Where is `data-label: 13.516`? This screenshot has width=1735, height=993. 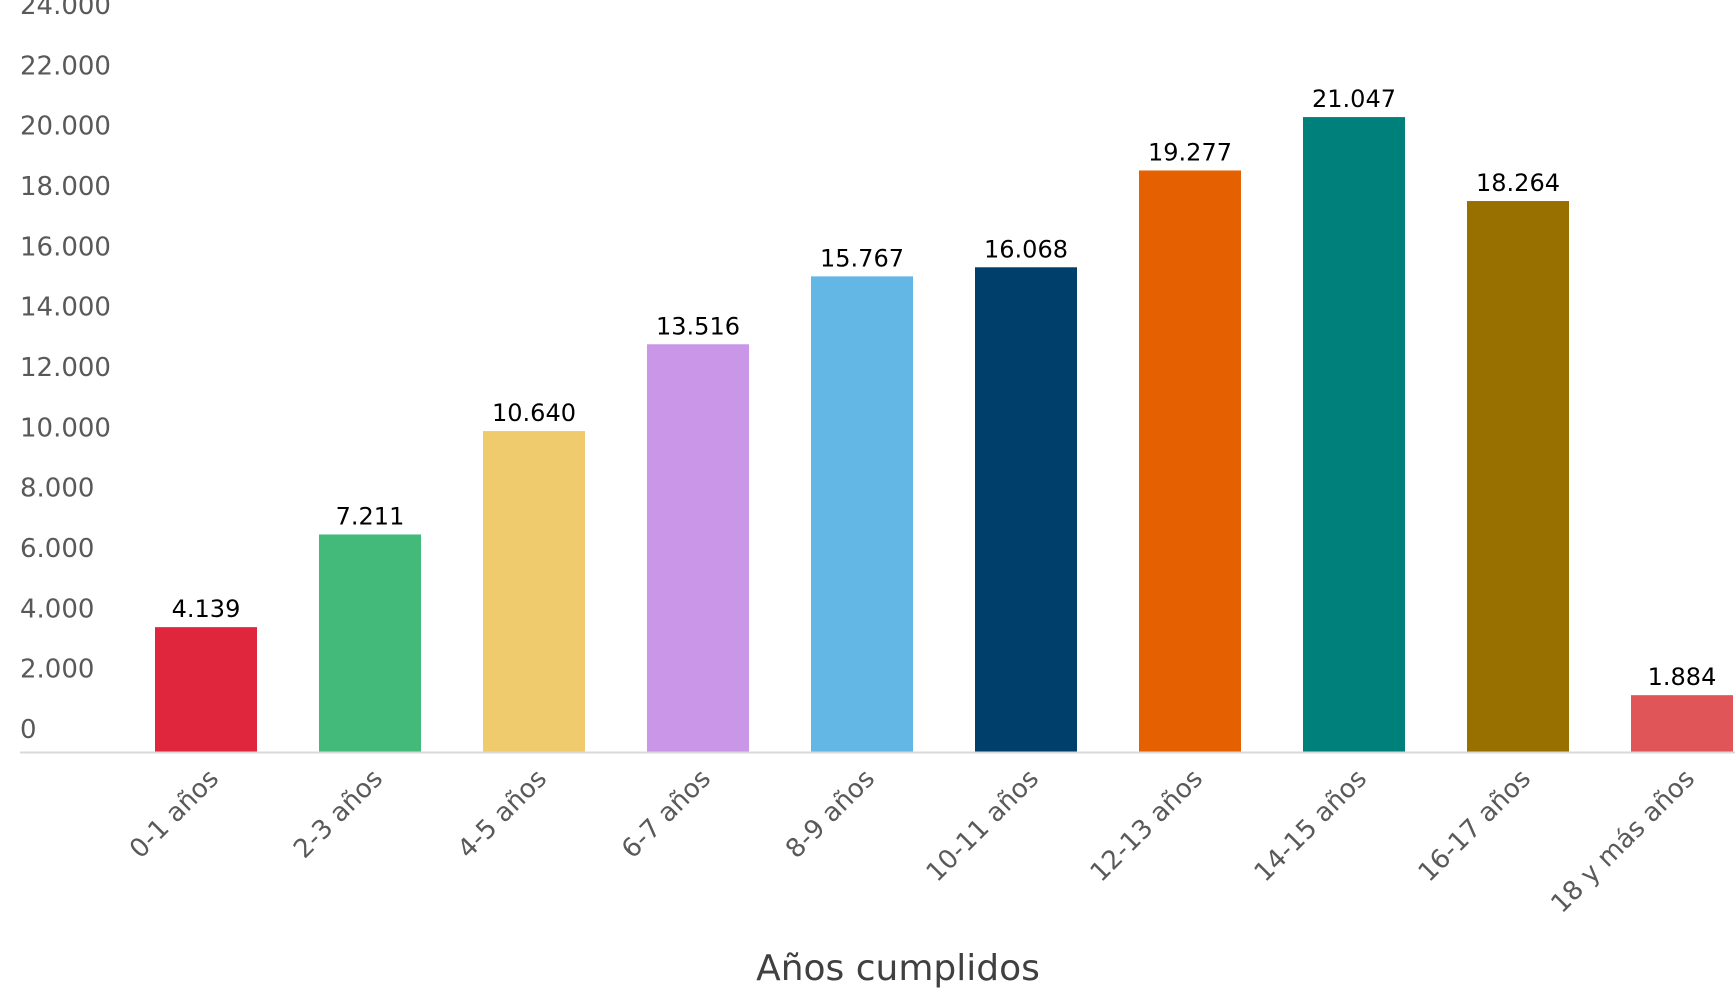 data-label: 13.516 is located at coordinates (698, 326).